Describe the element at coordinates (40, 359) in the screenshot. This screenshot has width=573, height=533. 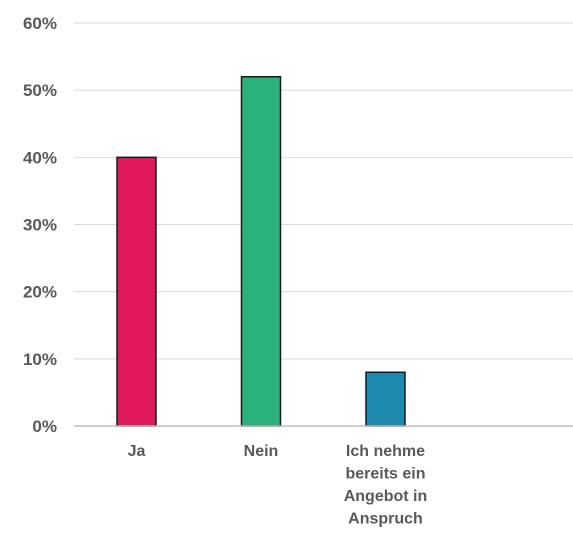
I see `y-tick-label: 10%` at that location.